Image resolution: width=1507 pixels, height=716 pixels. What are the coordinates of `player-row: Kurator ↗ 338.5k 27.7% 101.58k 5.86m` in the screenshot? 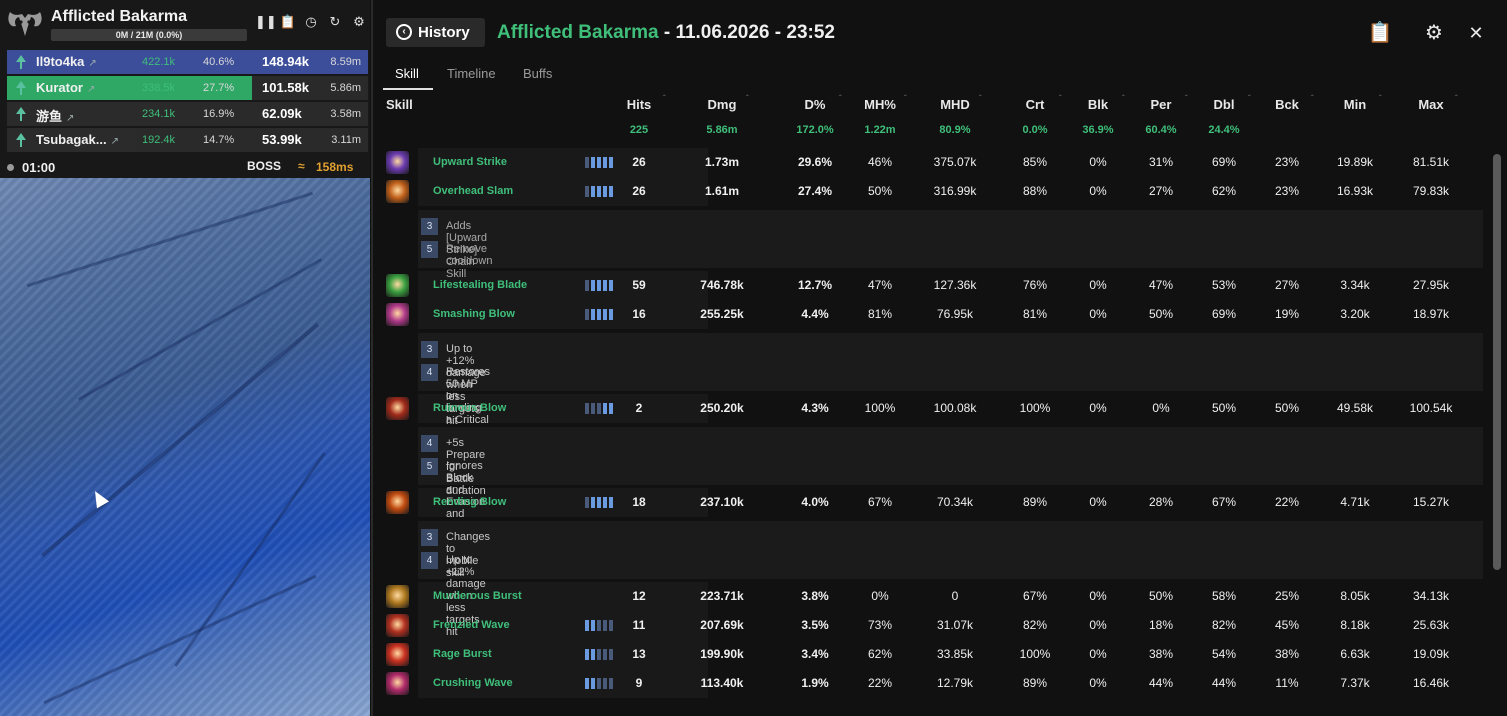 It's located at (187, 88).